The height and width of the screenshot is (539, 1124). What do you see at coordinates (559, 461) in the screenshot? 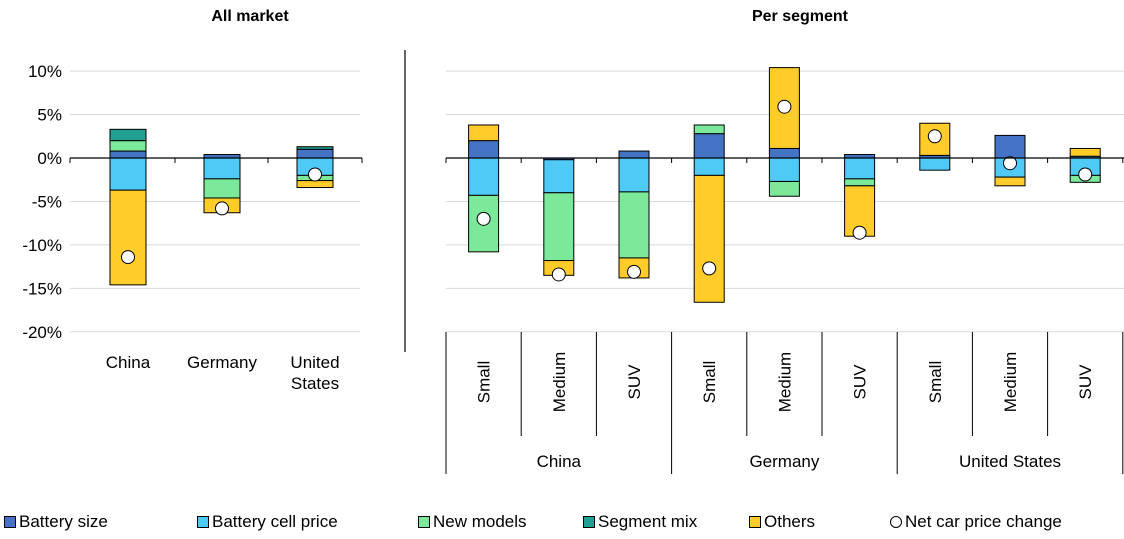
I see `group-label-china: China` at bounding box center [559, 461].